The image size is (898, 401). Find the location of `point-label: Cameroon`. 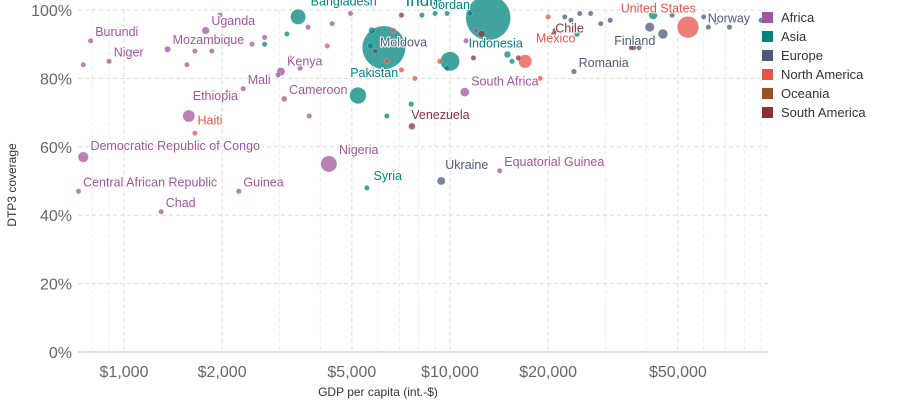

point-label: Cameroon is located at coordinates (318, 90).